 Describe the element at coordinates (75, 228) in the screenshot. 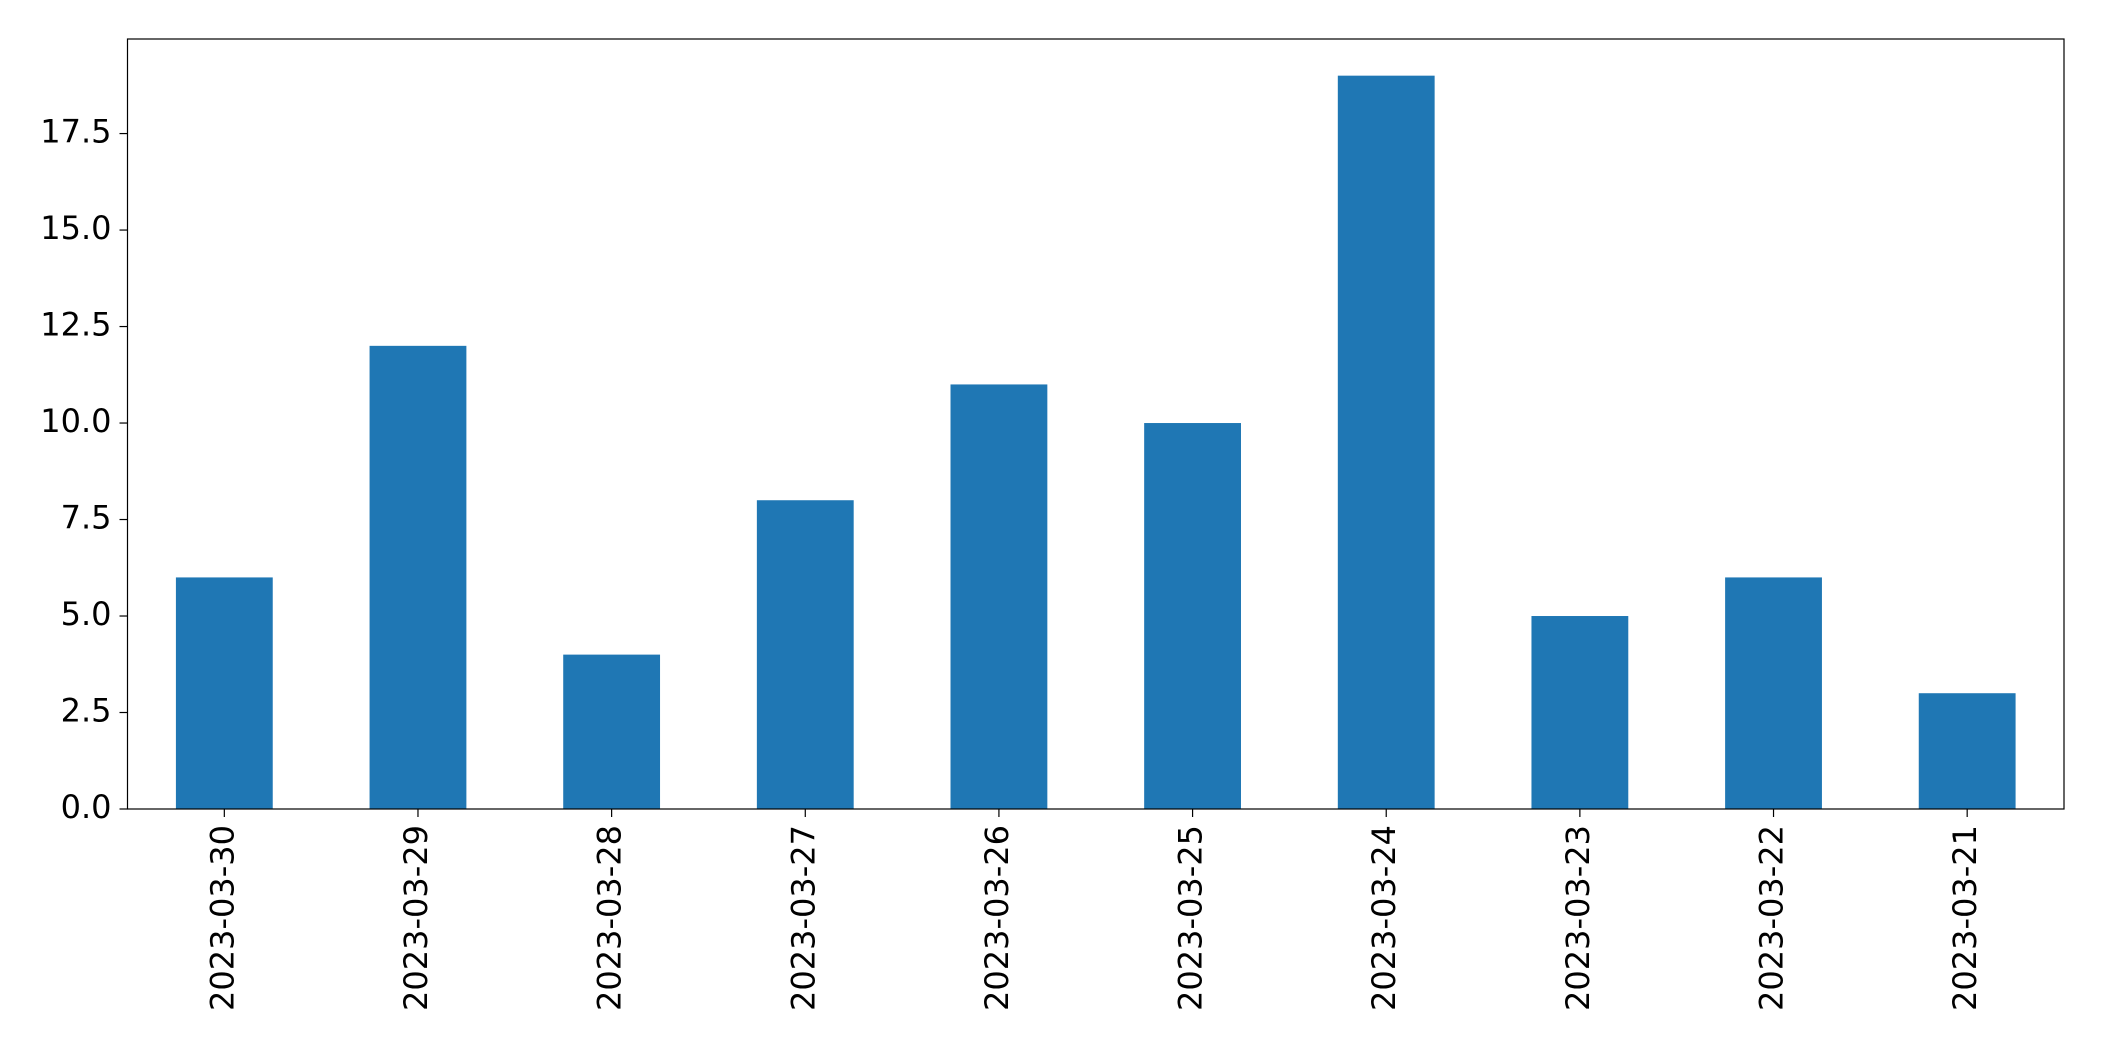

I see `y-tick-label: 15.0` at that location.